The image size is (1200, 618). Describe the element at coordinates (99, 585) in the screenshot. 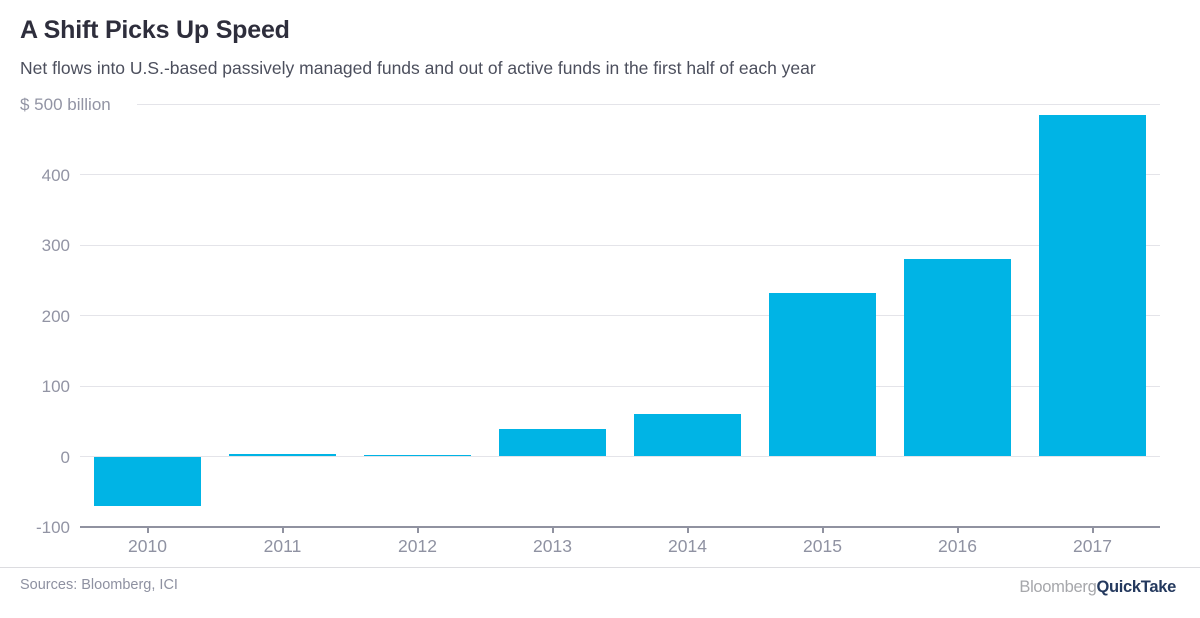

I see `sources-note: Sources: Bloomberg, ICI` at that location.